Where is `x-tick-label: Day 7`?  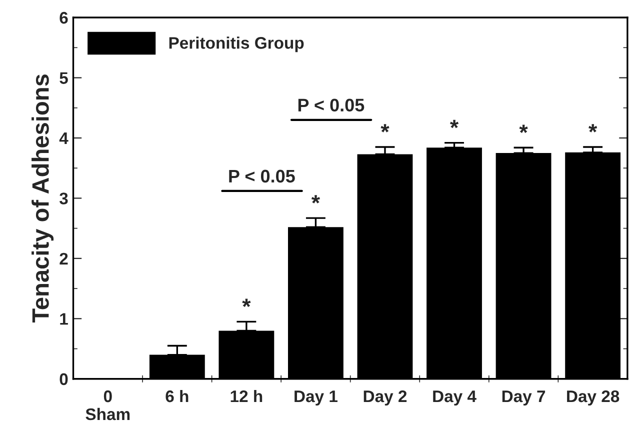 x-tick-label: Day 7 is located at coordinates (524, 398).